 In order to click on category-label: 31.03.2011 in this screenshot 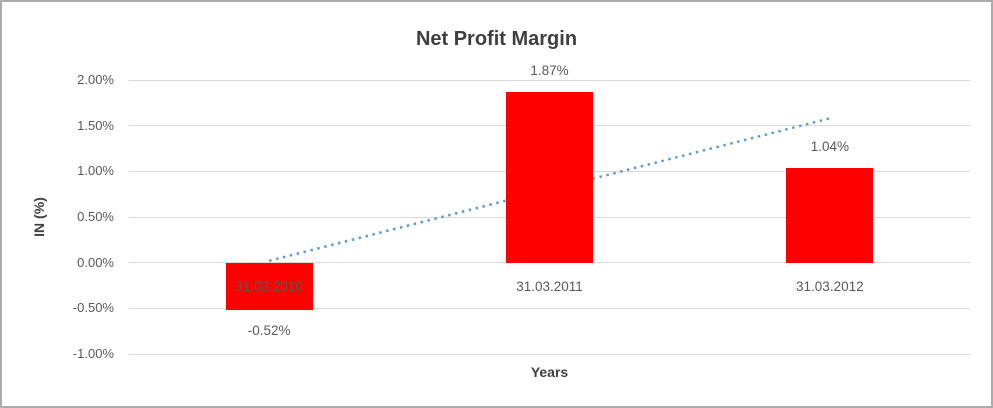, I will do `click(549, 286)`.